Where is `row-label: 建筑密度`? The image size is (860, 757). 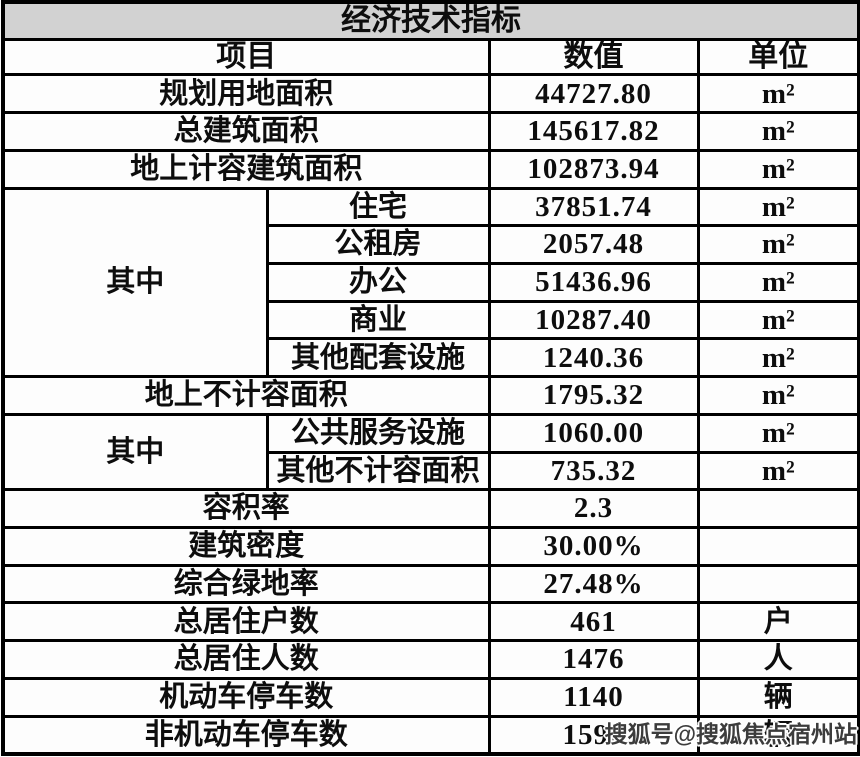
row-label: 建筑密度 is located at coordinates (246, 546).